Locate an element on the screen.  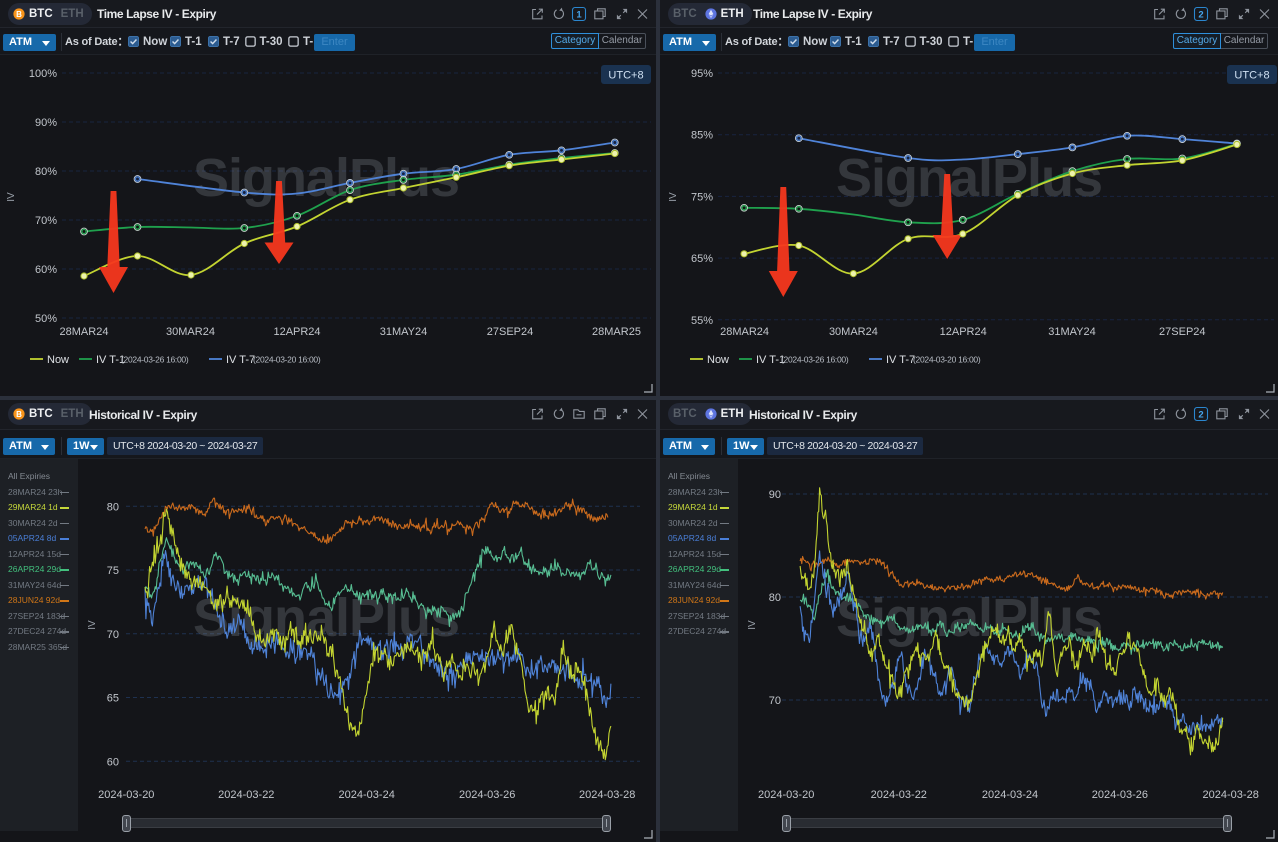
svg-text: 55% is located at coordinates (702, 321).